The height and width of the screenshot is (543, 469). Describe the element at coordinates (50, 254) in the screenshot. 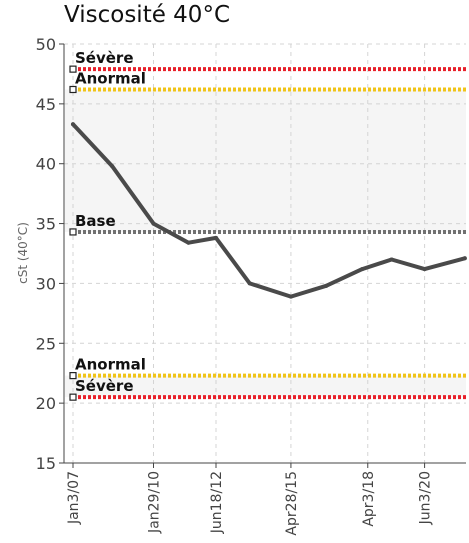

I see `y-tick-layer: 15 20 25 30 35 40 45 50` at that location.